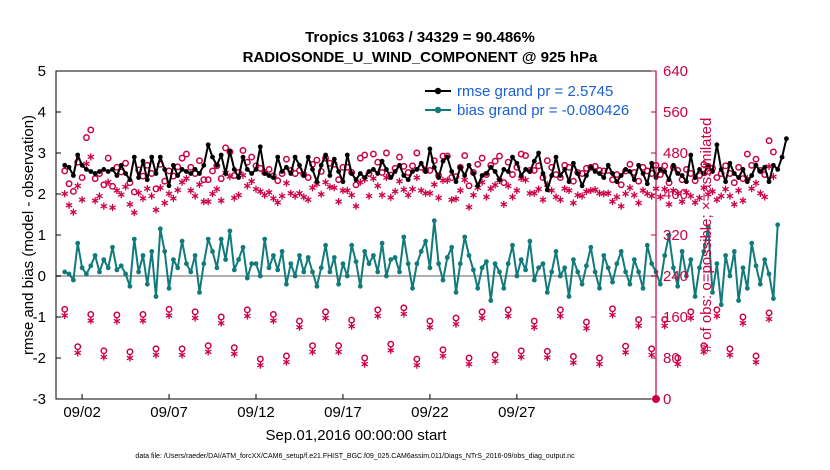 The image size is (830, 470). Describe the element at coordinates (256, 412) in the screenshot. I see `x-tick-label: 09/12` at that location.